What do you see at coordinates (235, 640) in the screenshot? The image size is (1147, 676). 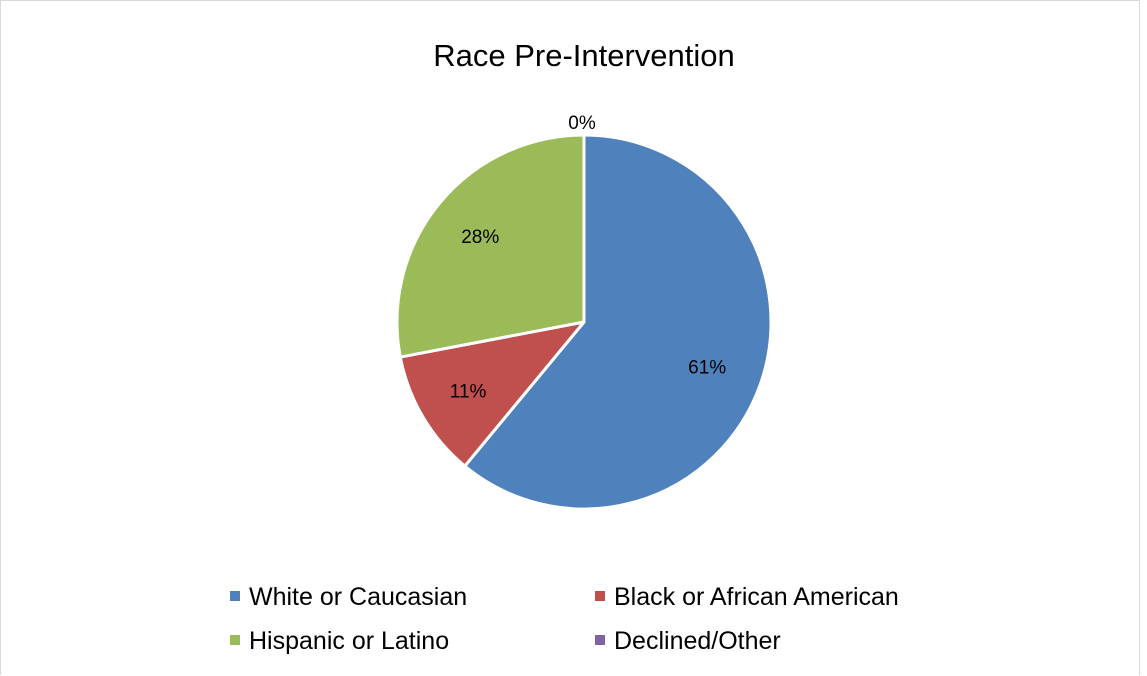 I see `legend-swatch-hispanic-or-latino` at bounding box center [235, 640].